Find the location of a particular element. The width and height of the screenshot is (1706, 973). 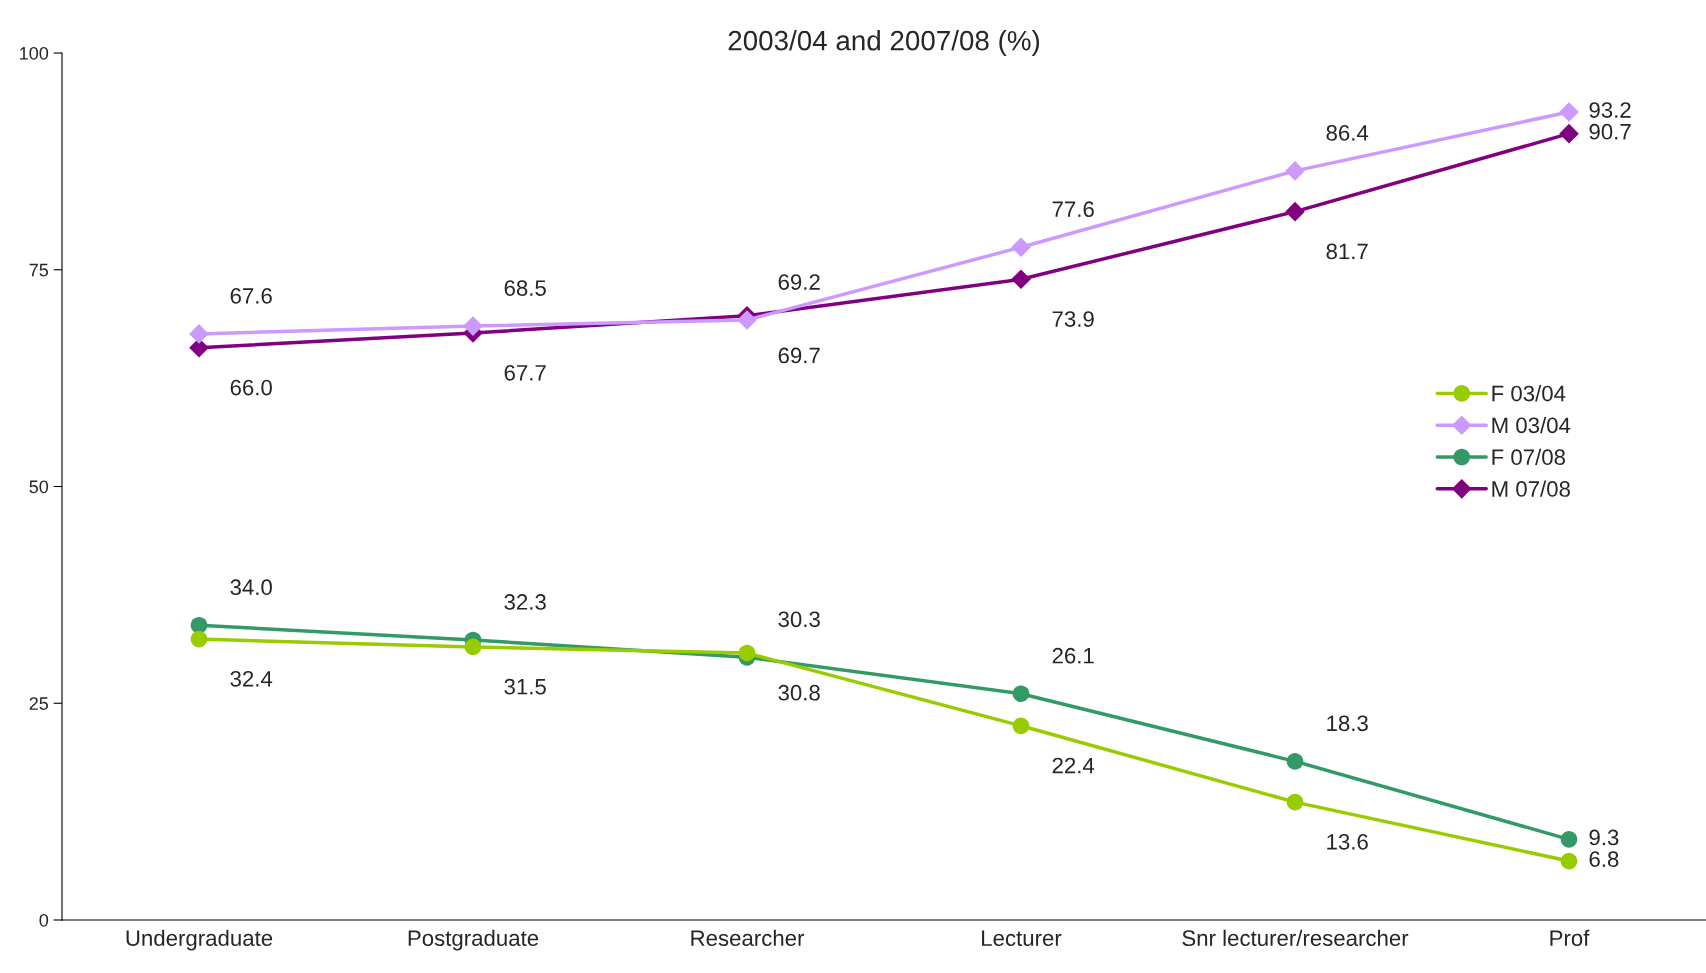

data-label: 13.6 is located at coordinates (1347, 841).